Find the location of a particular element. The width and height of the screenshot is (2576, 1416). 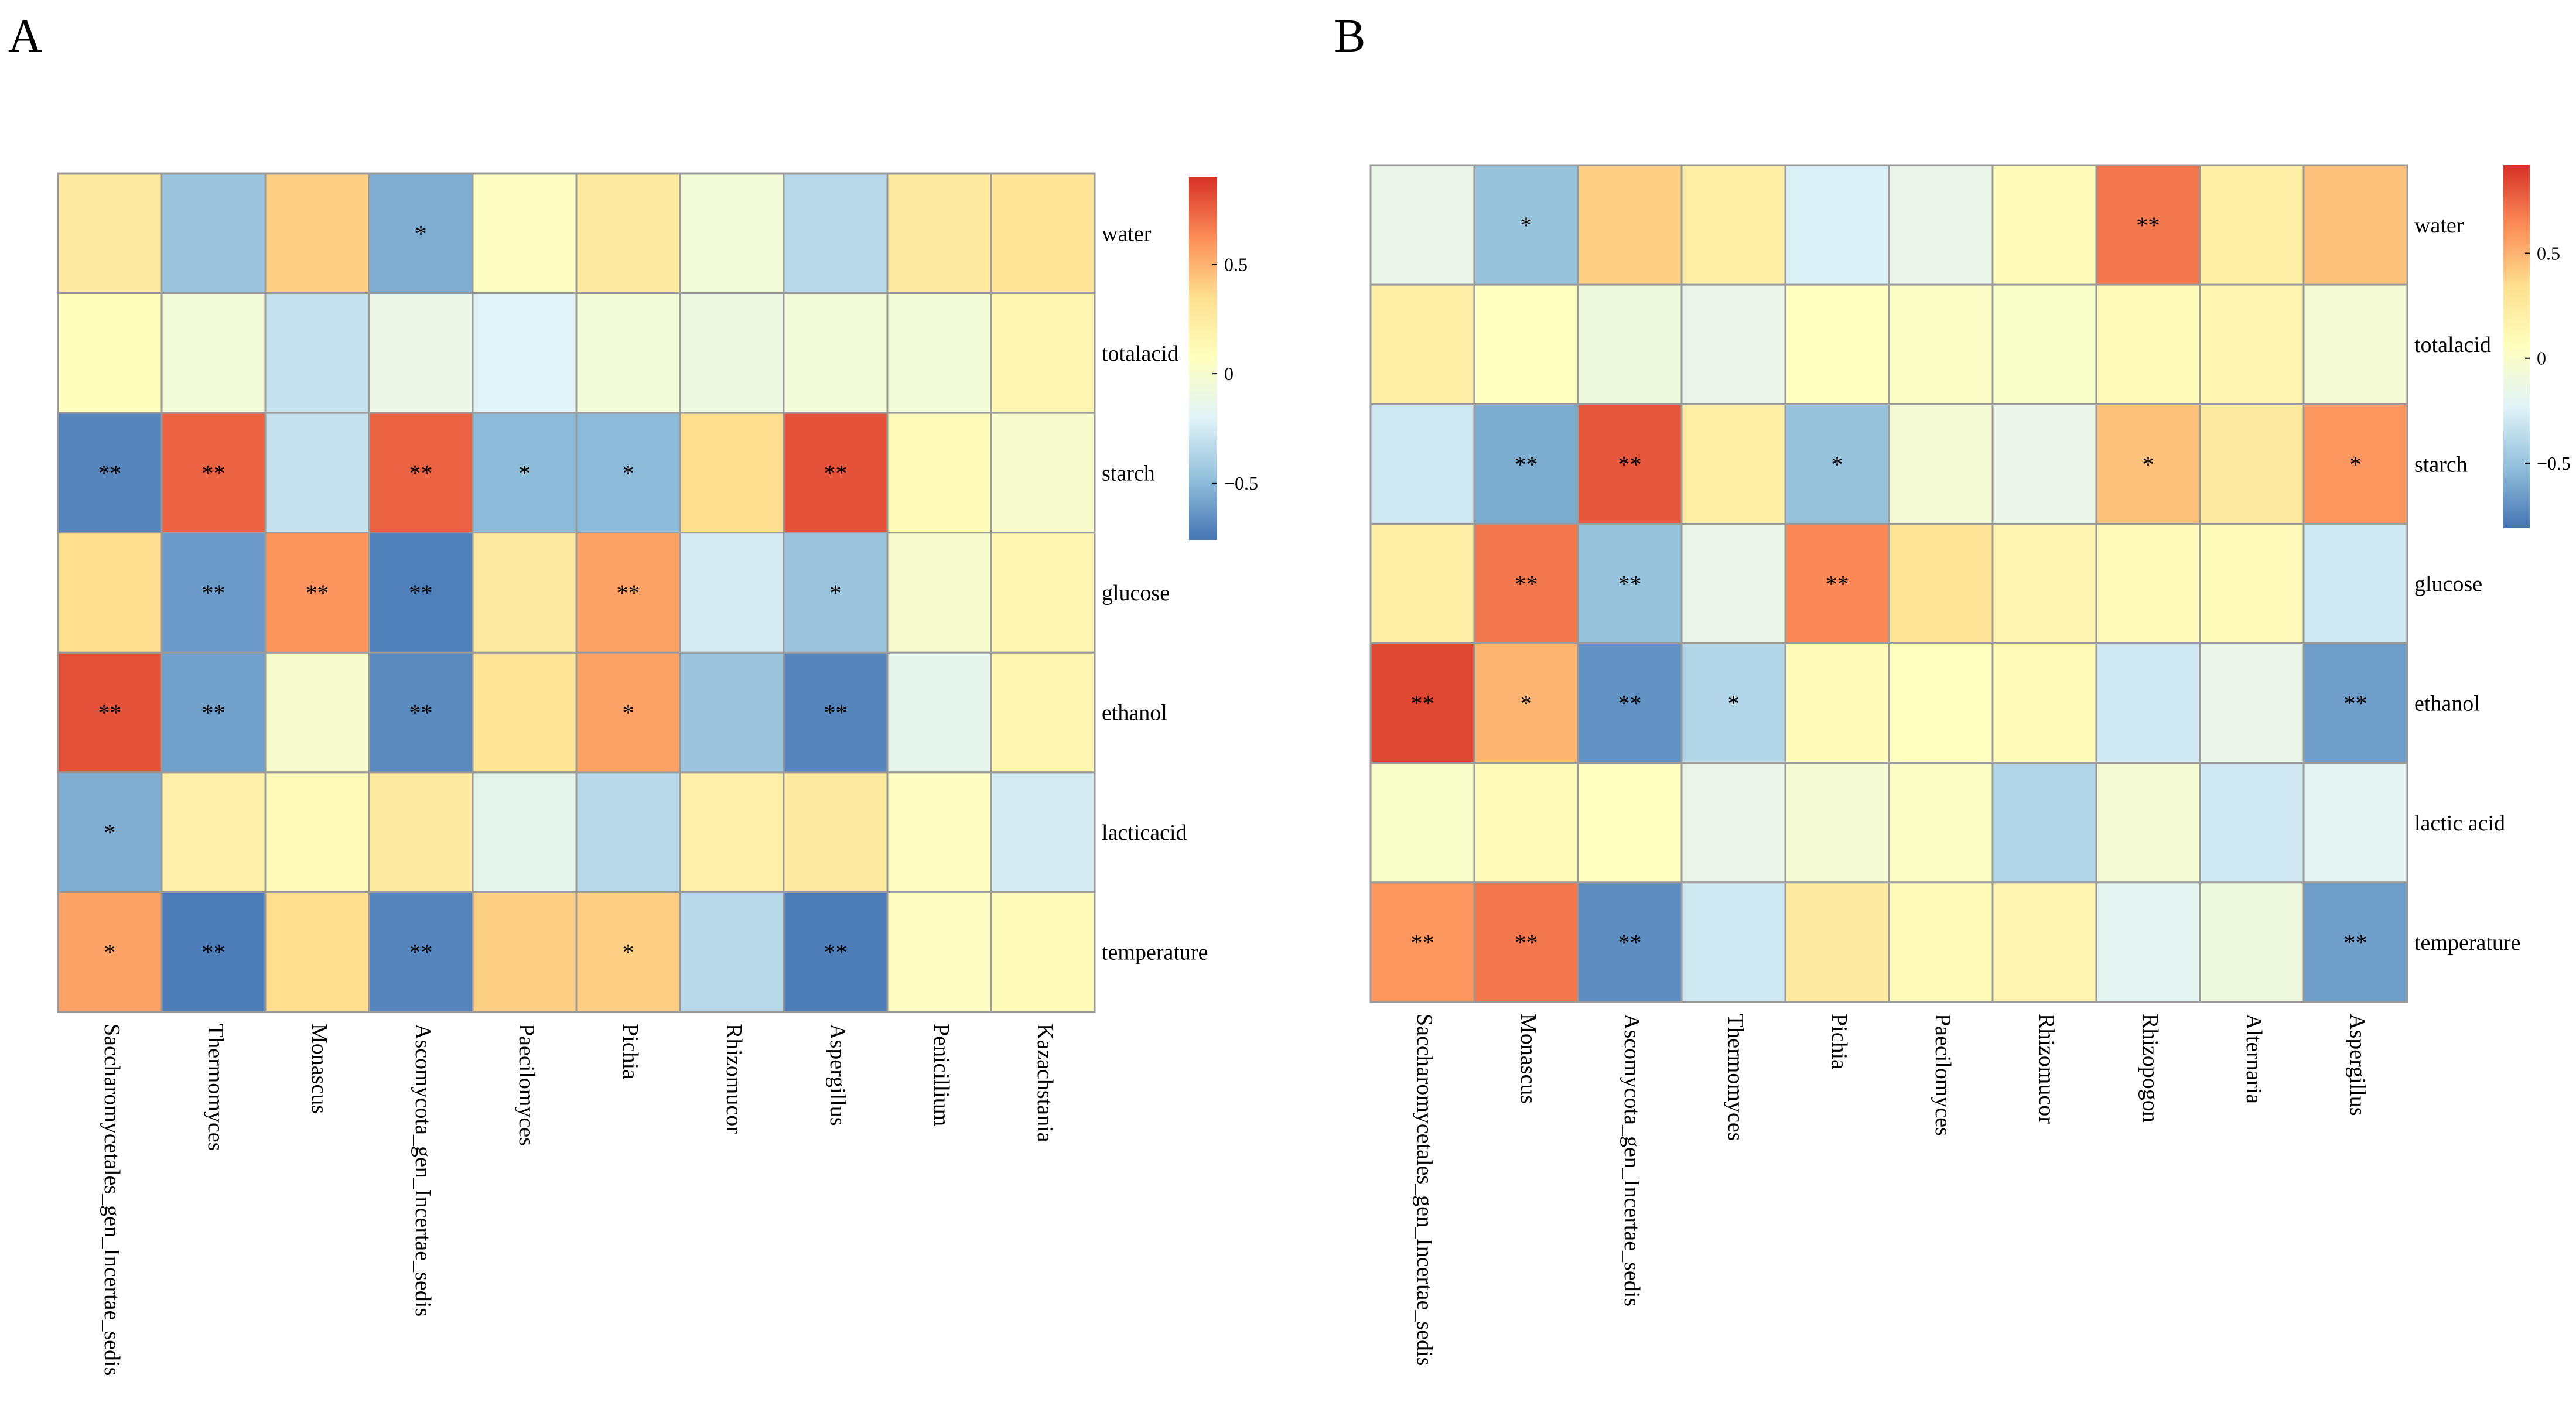

column-label: Paecilomyces is located at coordinates (1943, 1075).